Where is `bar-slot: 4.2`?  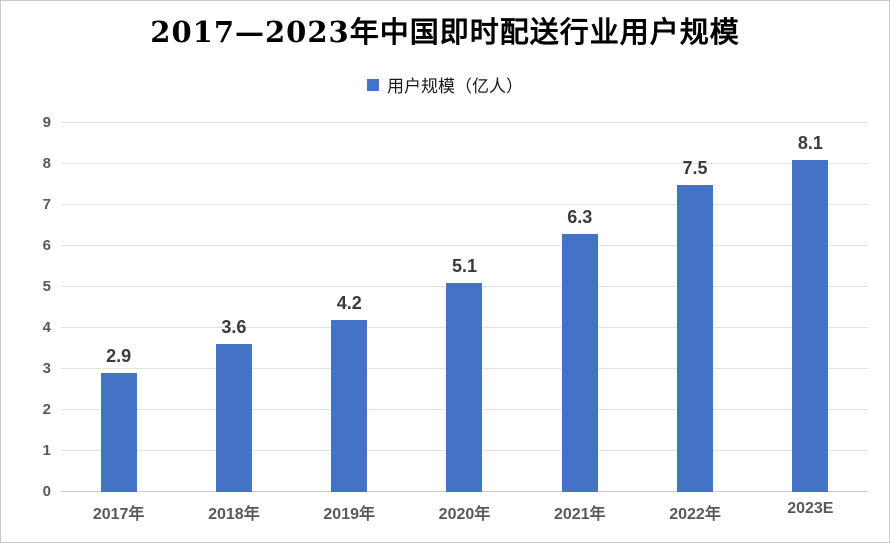
bar-slot: 4.2 is located at coordinates (349, 307).